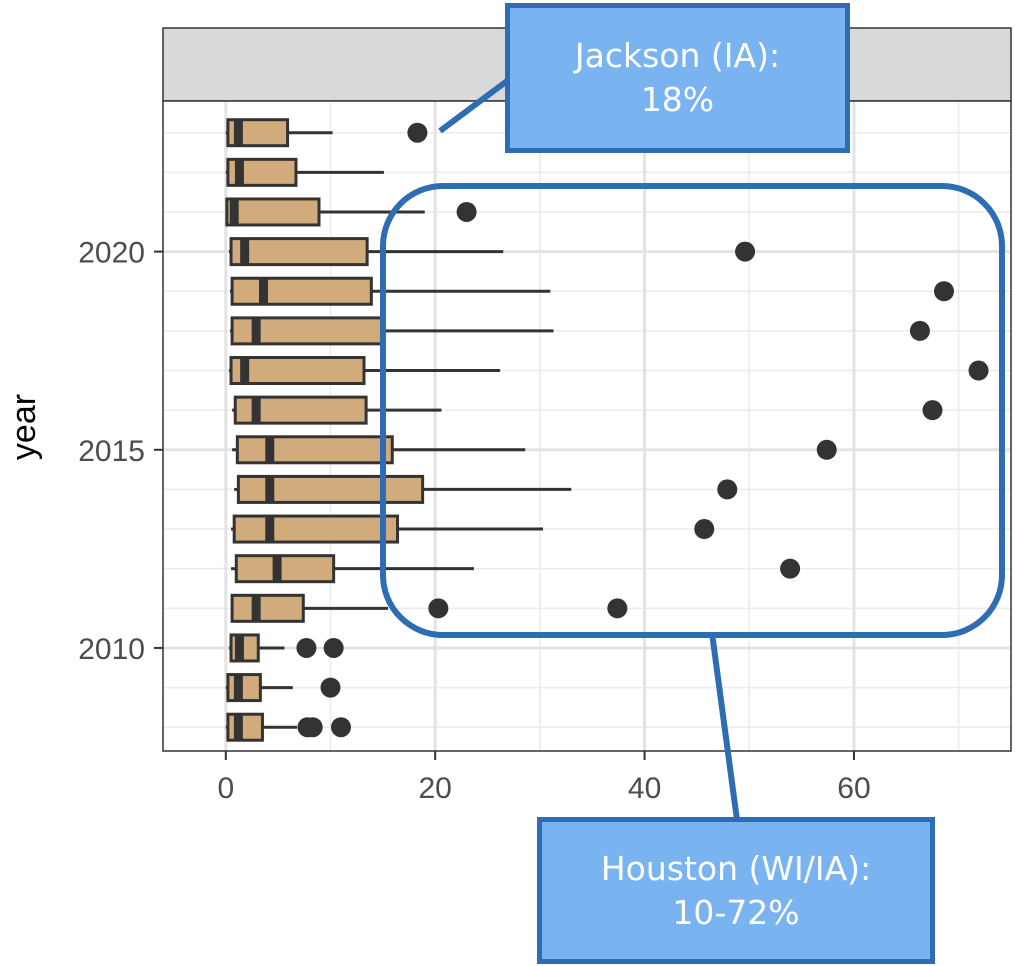  What do you see at coordinates (283, 688) in the screenshot?
I see `box-2009` at bounding box center [283, 688].